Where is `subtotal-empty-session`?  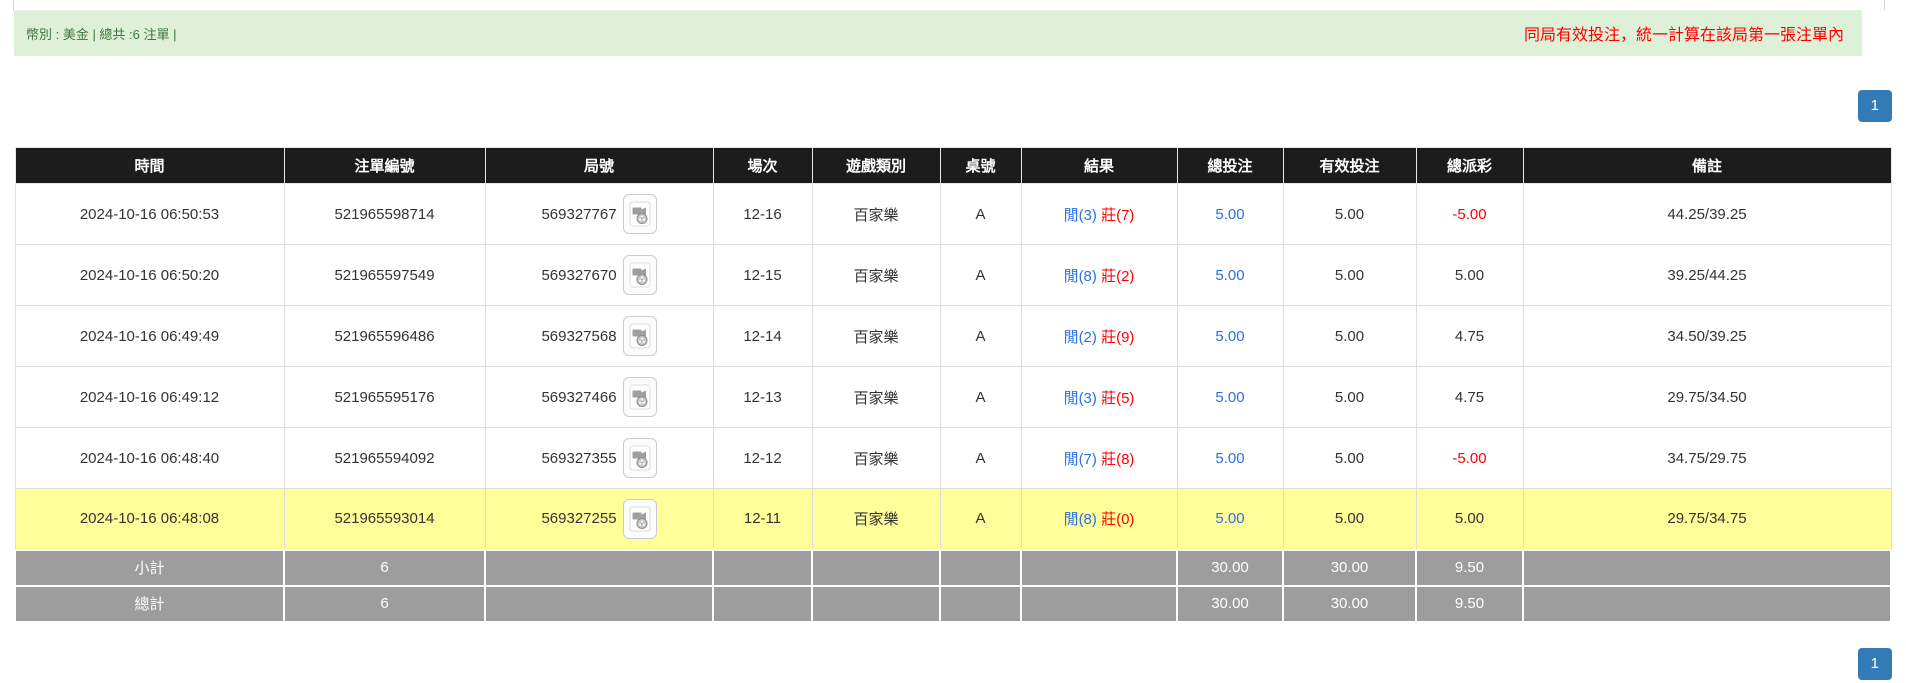
subtotal-empty-session is located at coordinates (762, 567).